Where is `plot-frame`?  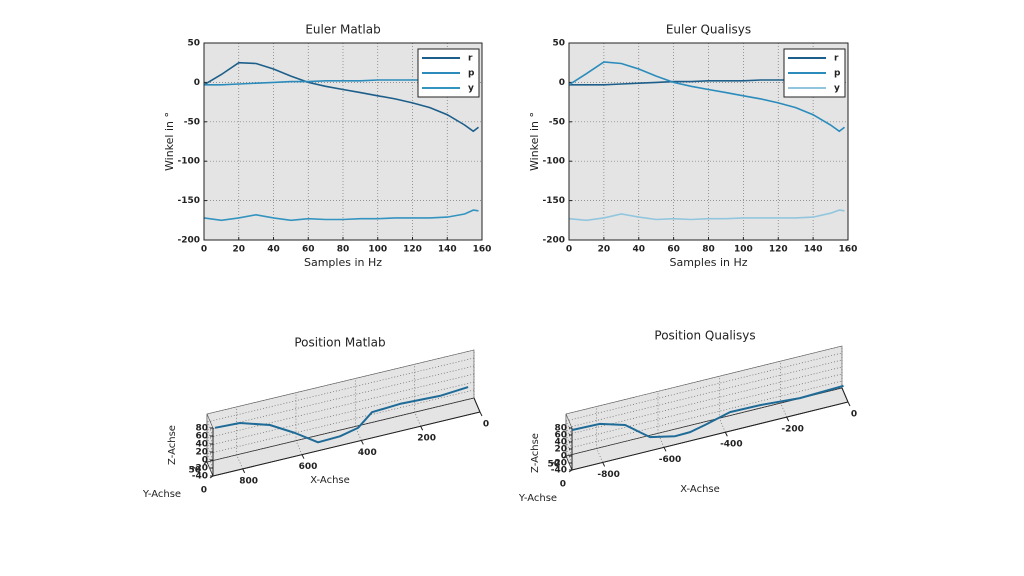
plot-frame is located at coordinates (708, 141).